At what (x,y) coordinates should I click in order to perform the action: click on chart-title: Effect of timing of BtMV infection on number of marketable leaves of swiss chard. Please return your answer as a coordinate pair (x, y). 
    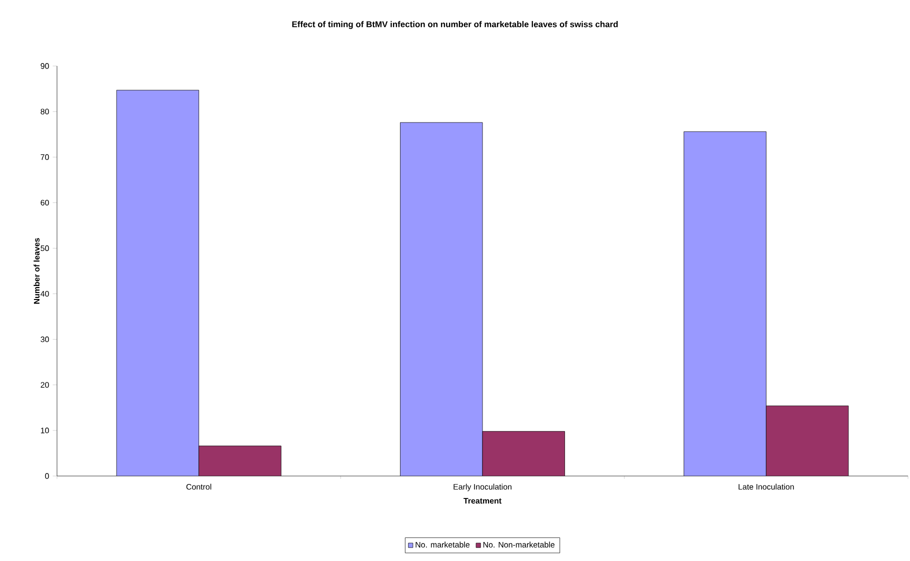
    Looking at the image, I should click on (455, 25).